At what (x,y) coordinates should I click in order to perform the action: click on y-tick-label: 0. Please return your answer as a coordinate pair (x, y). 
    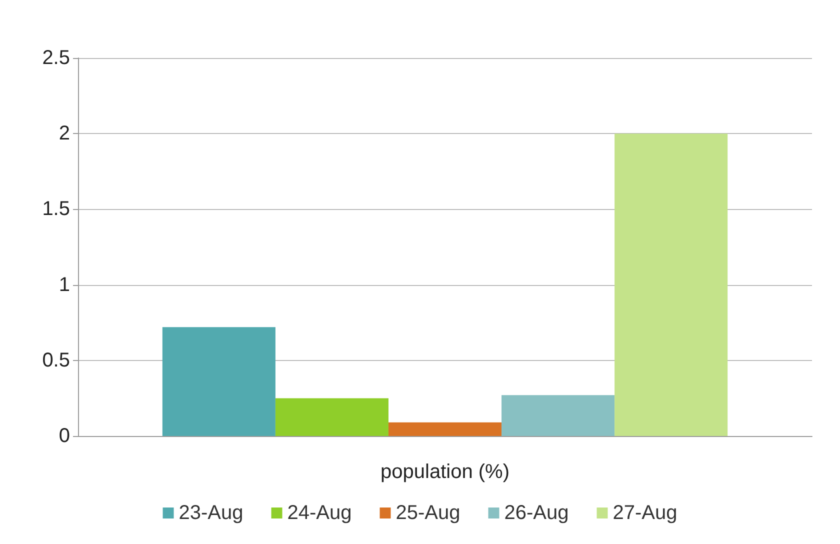
    Looking at the image, I should click on (64, 436).